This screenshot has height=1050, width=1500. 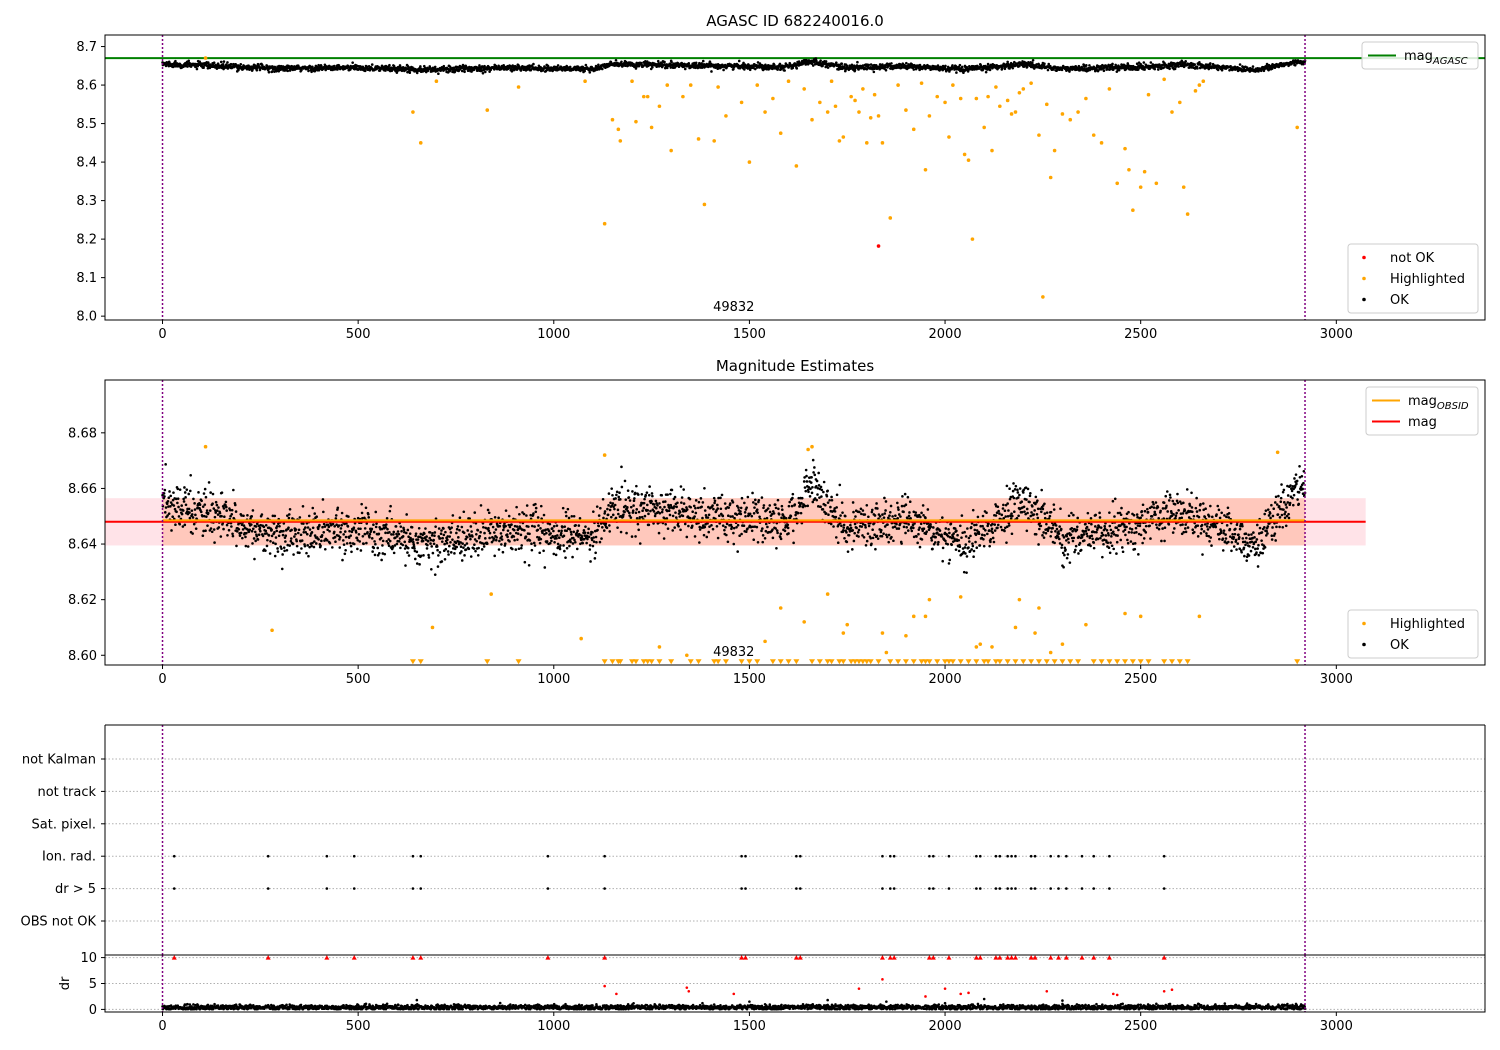 I want to click on y-tick-label: 8.7, so click(x=86, y=47).